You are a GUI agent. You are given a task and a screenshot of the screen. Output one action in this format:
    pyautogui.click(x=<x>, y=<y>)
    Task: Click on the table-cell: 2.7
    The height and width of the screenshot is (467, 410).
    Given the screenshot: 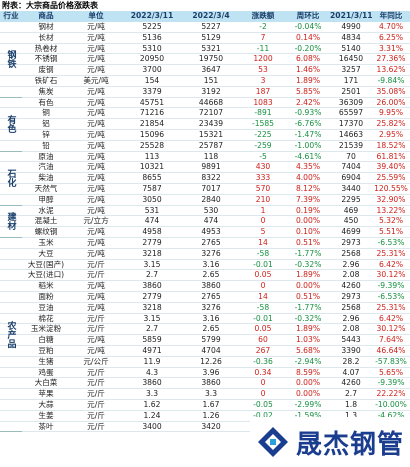 What is the action you would take?
    pyautogui.click(x=152, y=275)
    